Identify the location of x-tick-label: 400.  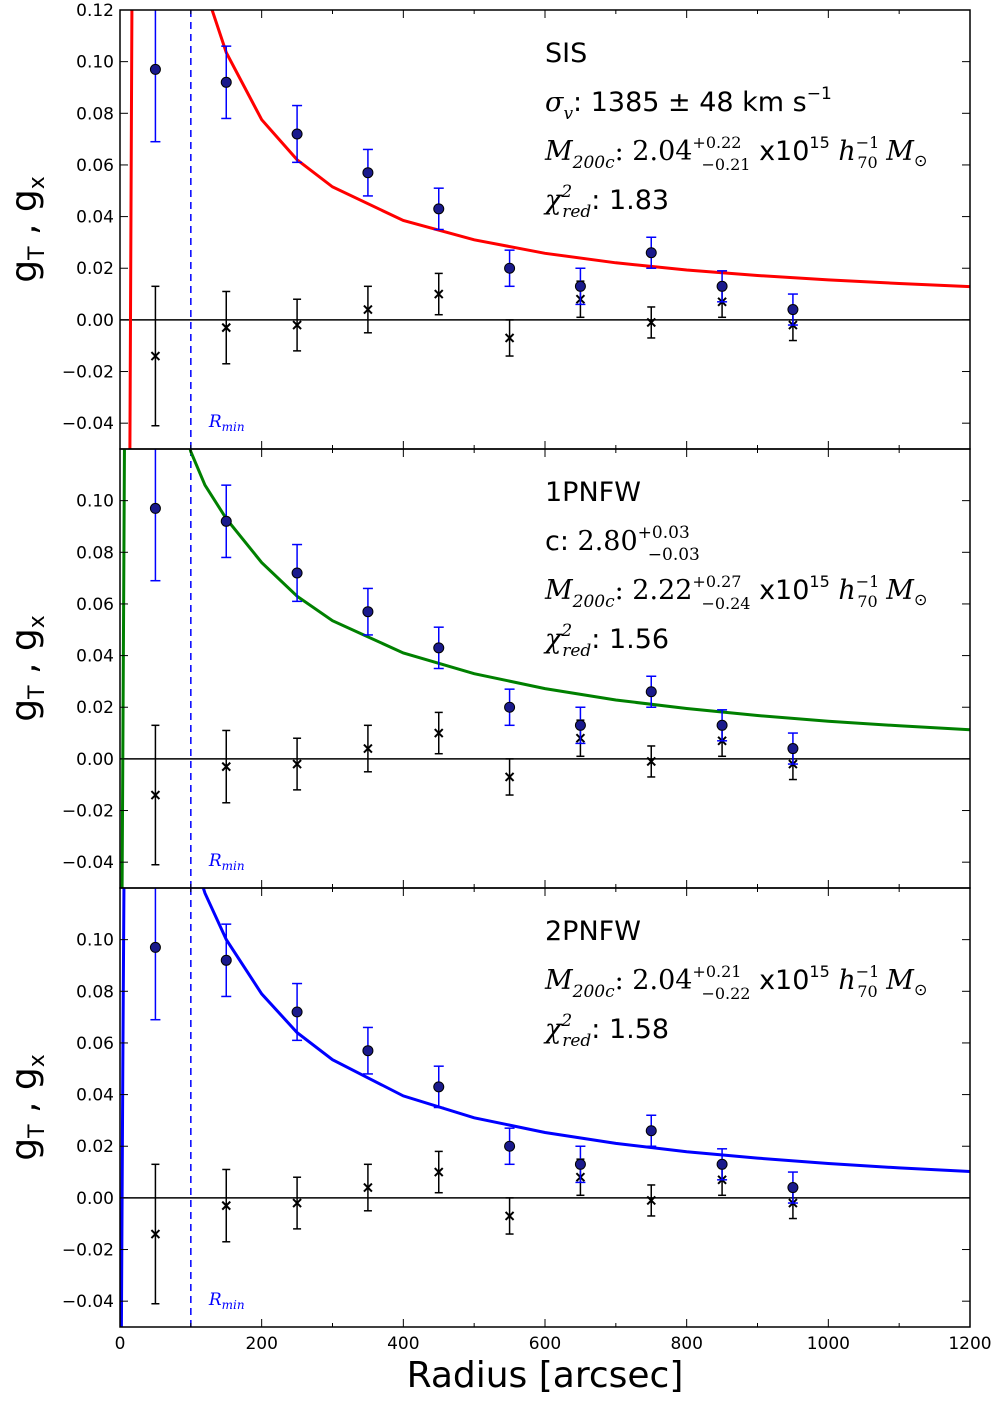
(403, 1344).